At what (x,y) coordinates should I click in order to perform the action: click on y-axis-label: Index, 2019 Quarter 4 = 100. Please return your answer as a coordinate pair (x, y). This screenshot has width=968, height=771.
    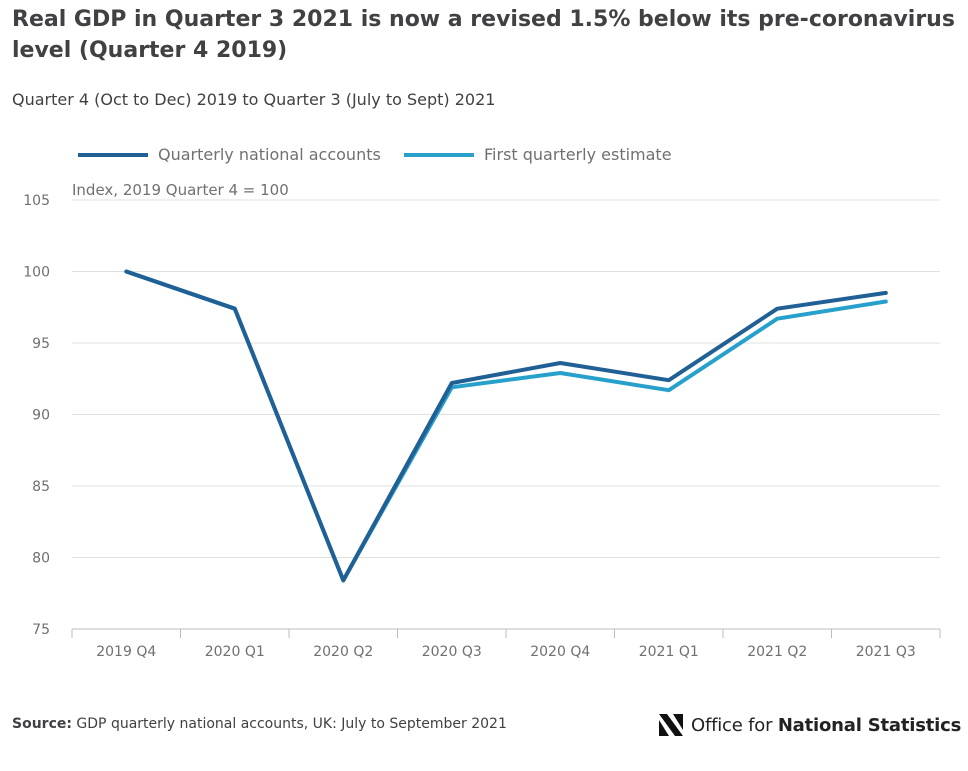
    Looking at the image, I should click on (180, 190).